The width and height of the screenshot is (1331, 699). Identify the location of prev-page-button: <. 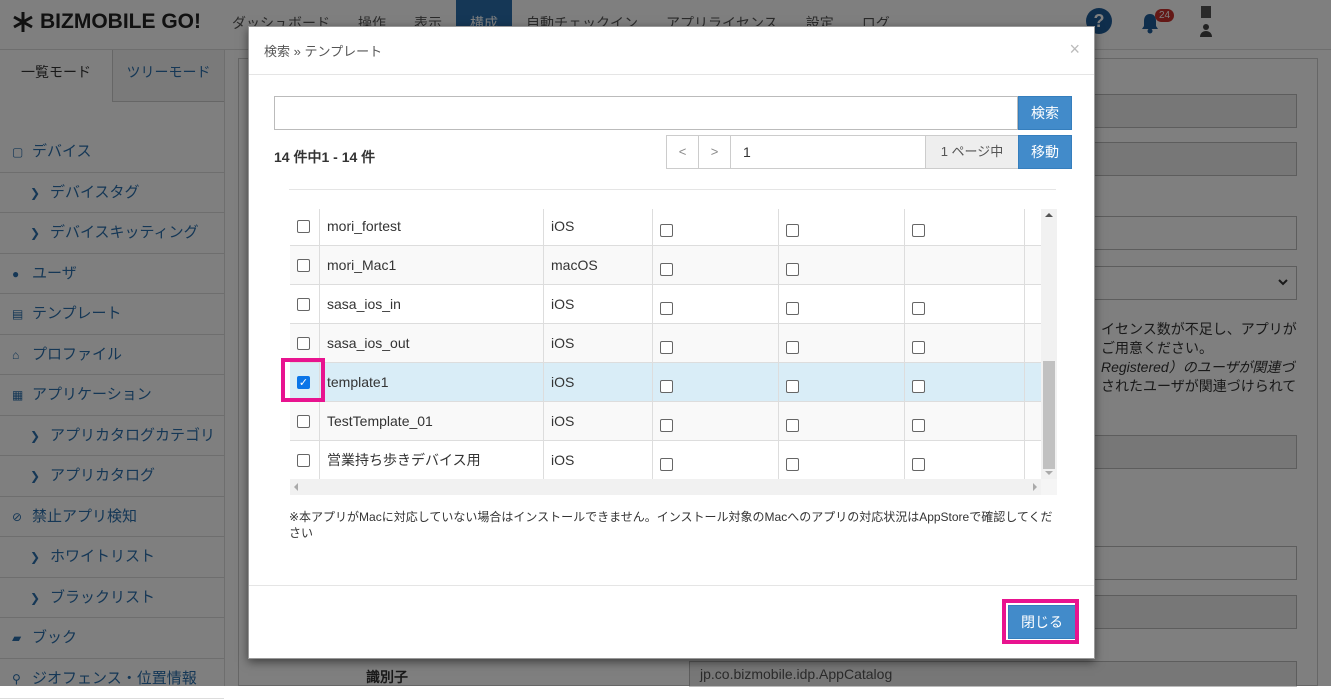
(682, 152).